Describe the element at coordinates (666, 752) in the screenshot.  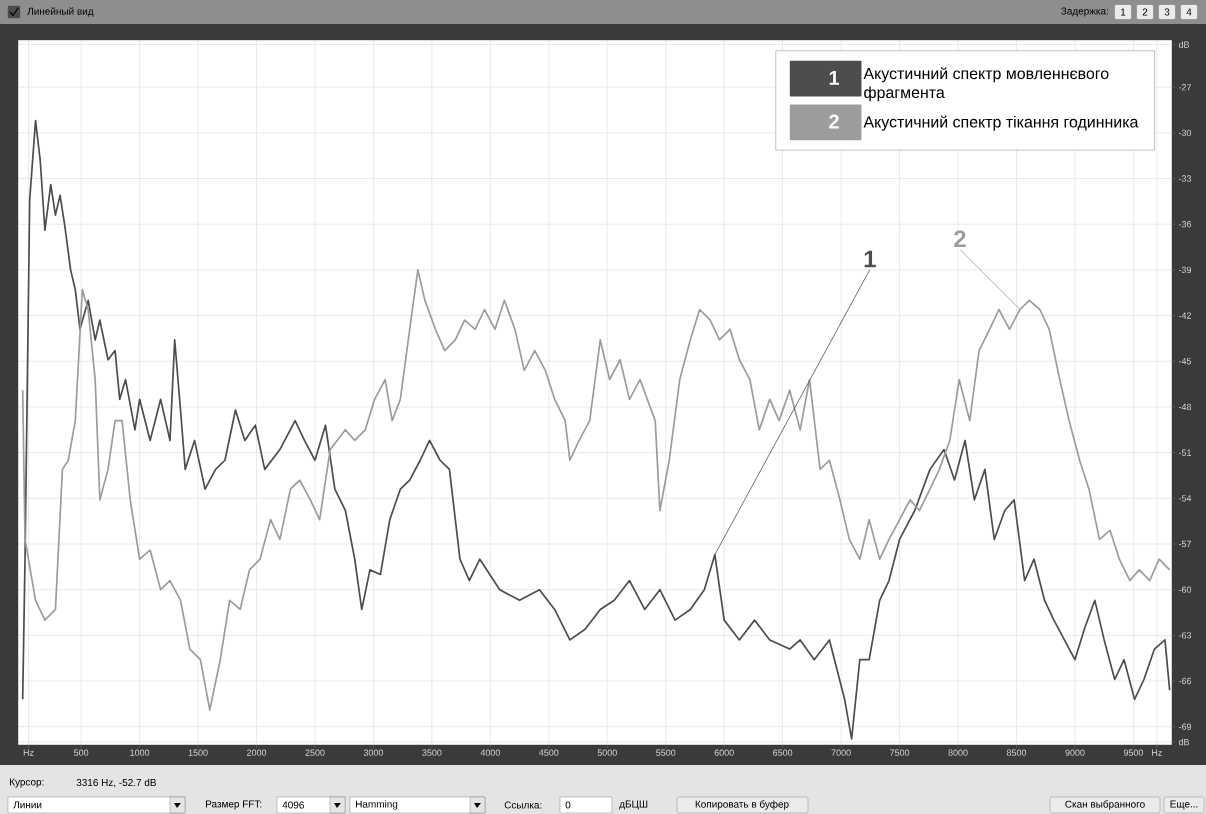
I see `x-tick-label: 5500` at that location.